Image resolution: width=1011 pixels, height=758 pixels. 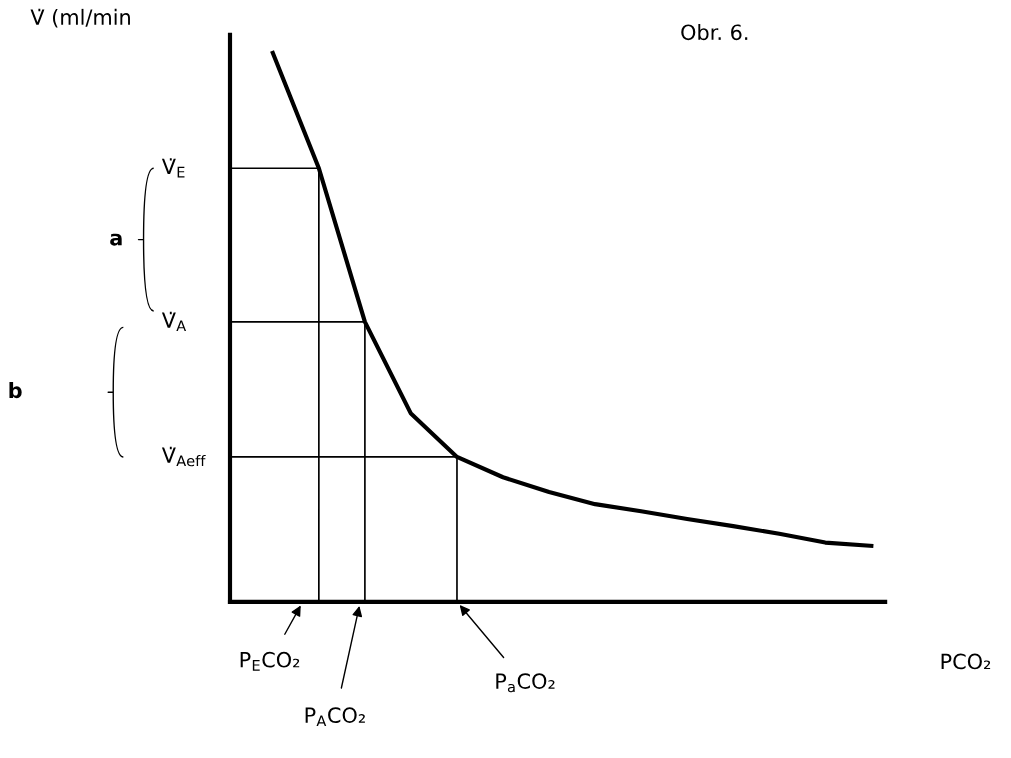 I want to click on text: b, so click(x=15, y=390).